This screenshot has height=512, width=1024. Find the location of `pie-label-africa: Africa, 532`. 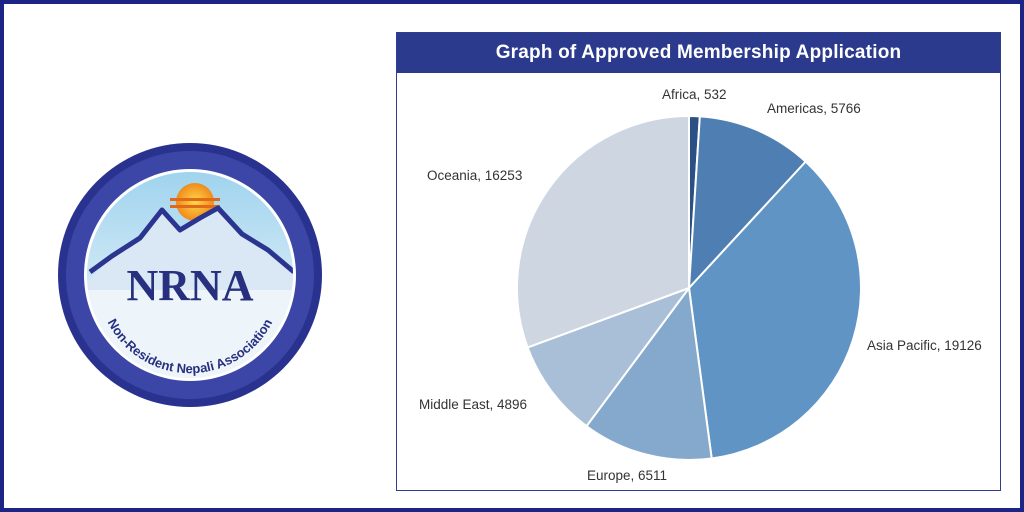

pie-label-africa: Africa, 532 is located at coordinates (694, 94).